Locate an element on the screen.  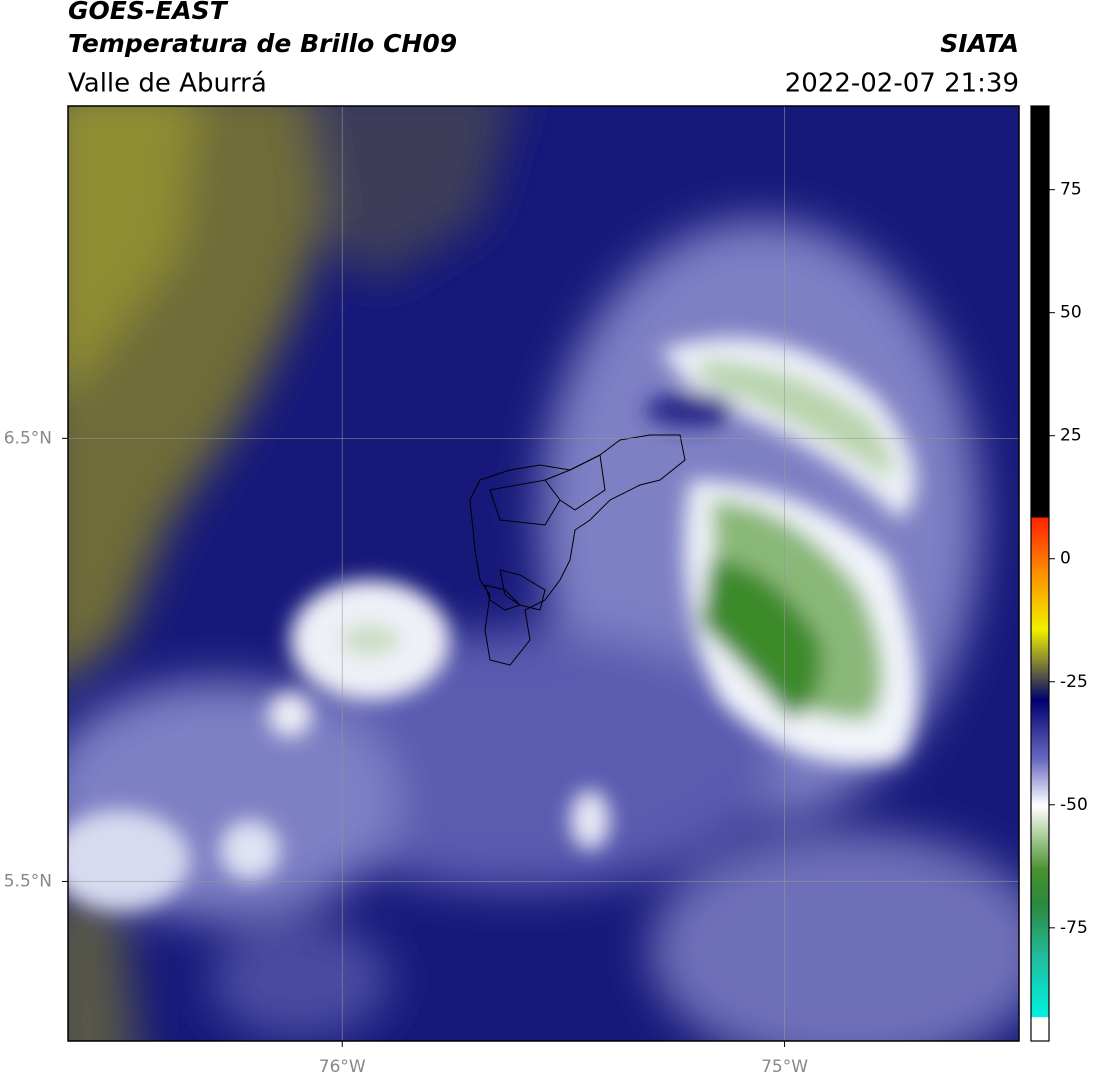
datetime: 2022-02-07 21:39 is located at coordinates (902, 84).